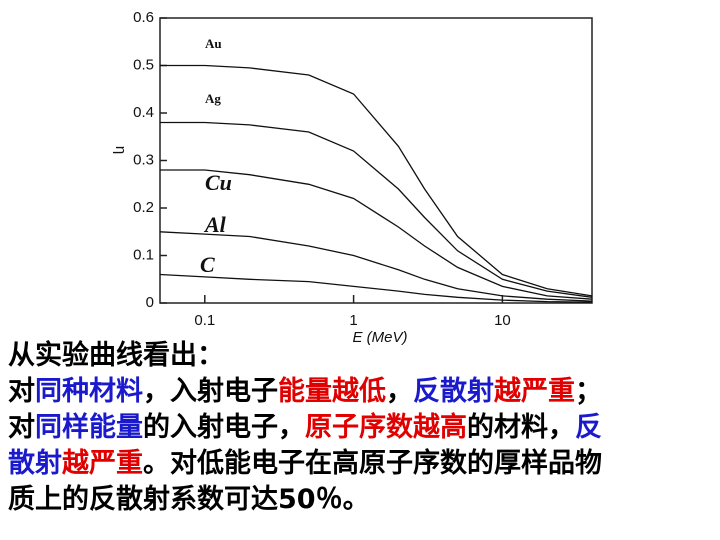 The width and height of the screenshot is (720, 540). Describe the element at coordinates (453, 391) in the screenshot. I see `text-run: 反散射` at that location.